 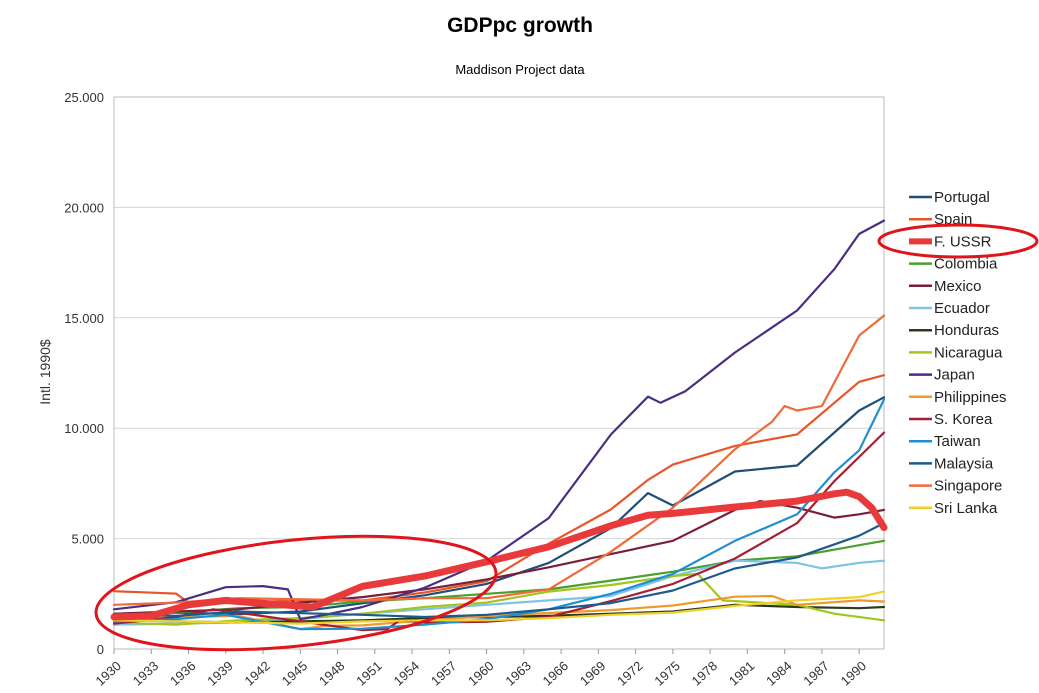 I want to click on legend-label-colombia: Colombia, so click(x=966, y=264).